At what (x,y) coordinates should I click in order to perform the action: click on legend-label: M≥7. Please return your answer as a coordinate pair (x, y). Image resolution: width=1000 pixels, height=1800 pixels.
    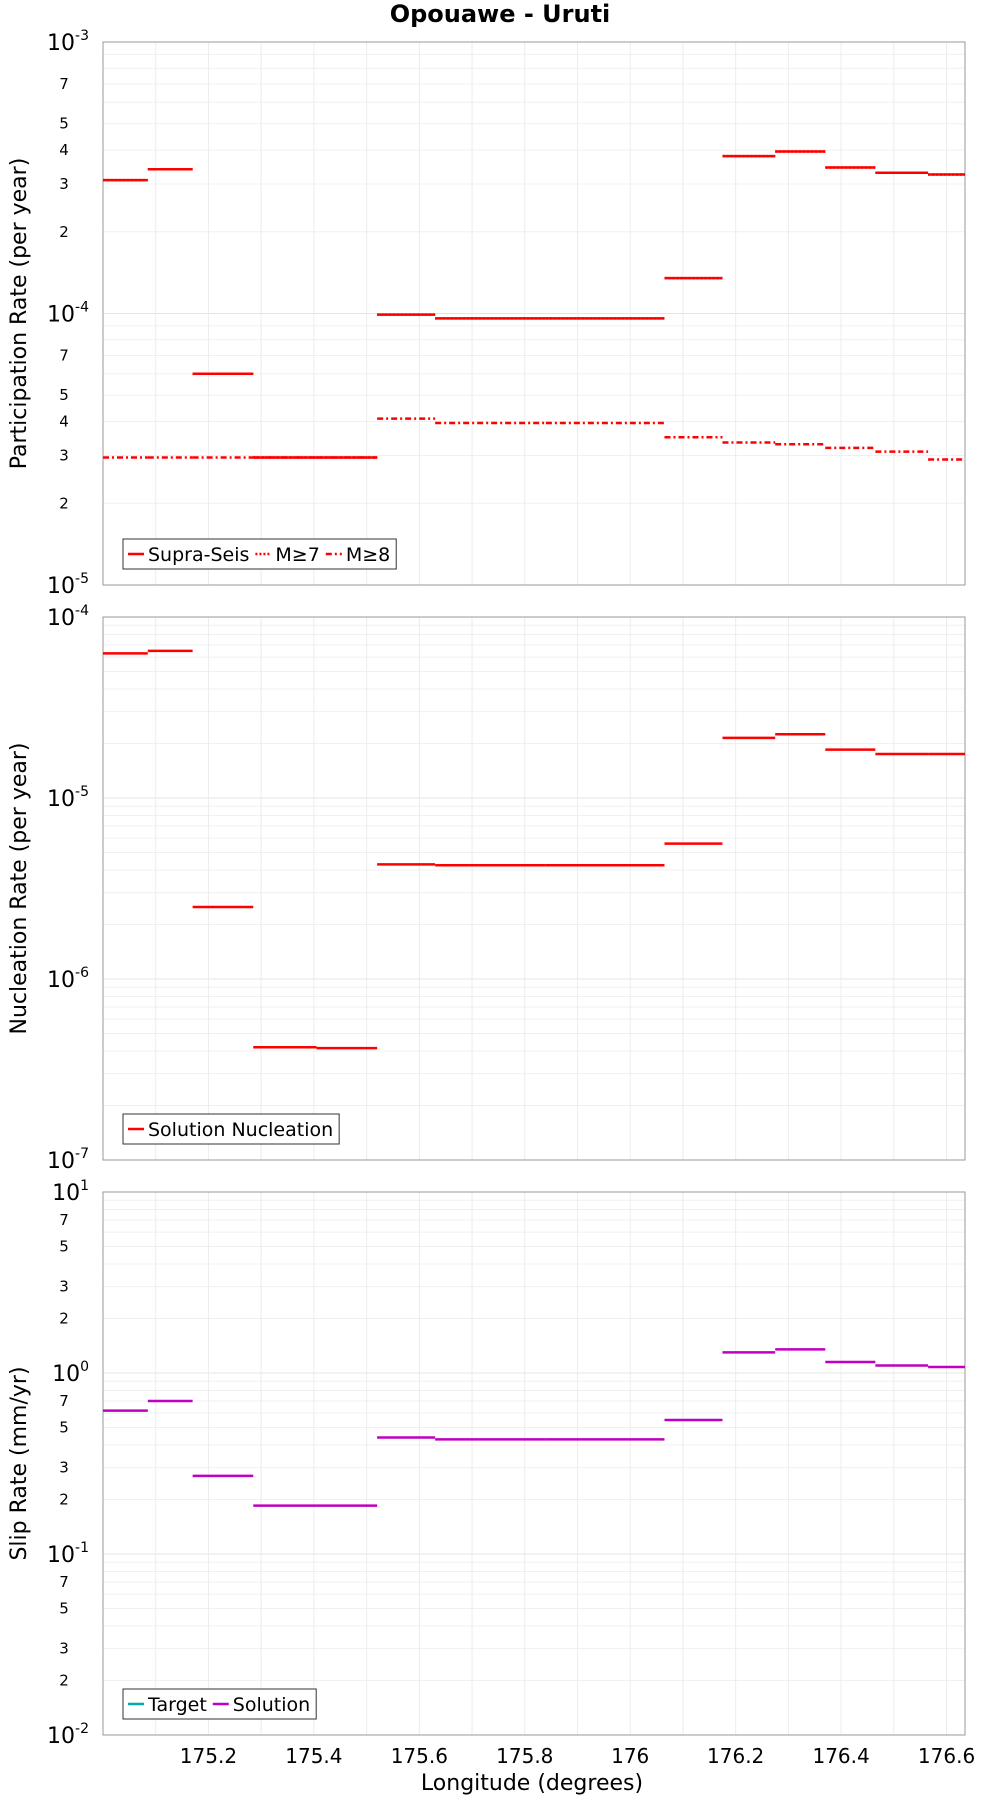
    Looking at the image, I should click on (297, 555).